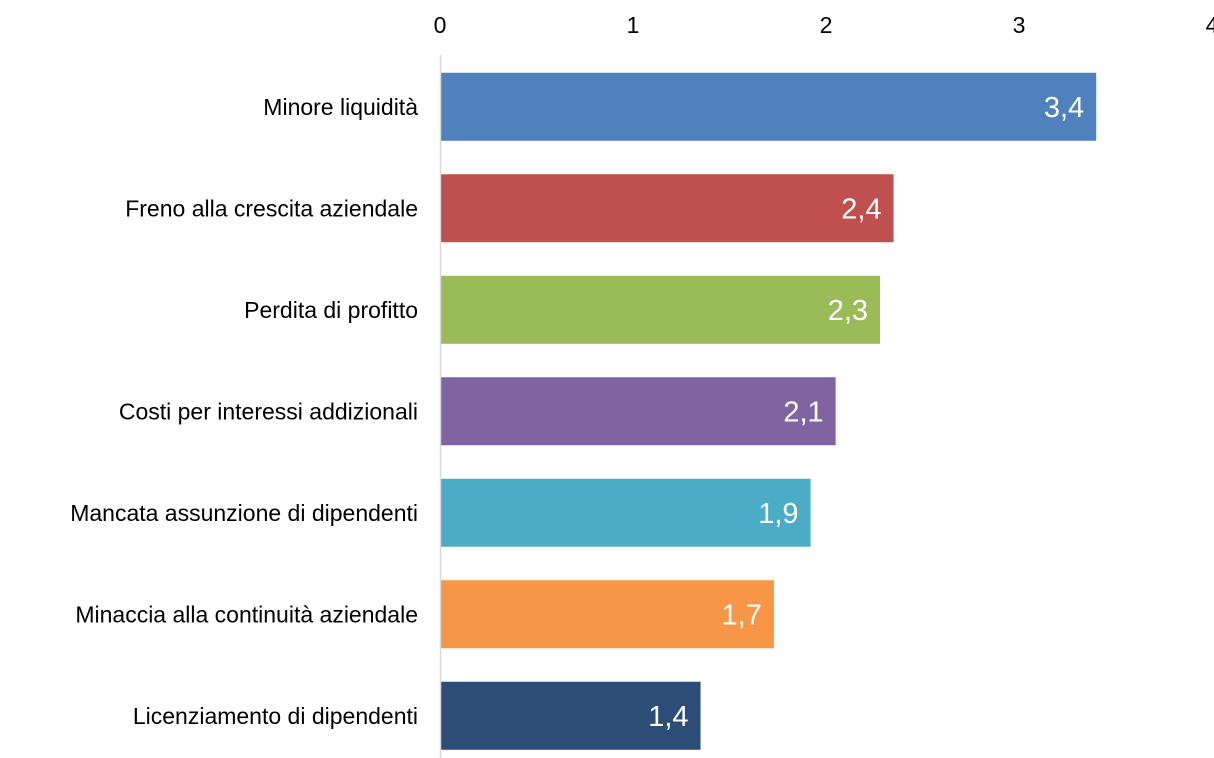  Describe the element at coordinates (271, 208) in the screenshot. I see `category-label: Freno alla crescita aziendale` at that location.